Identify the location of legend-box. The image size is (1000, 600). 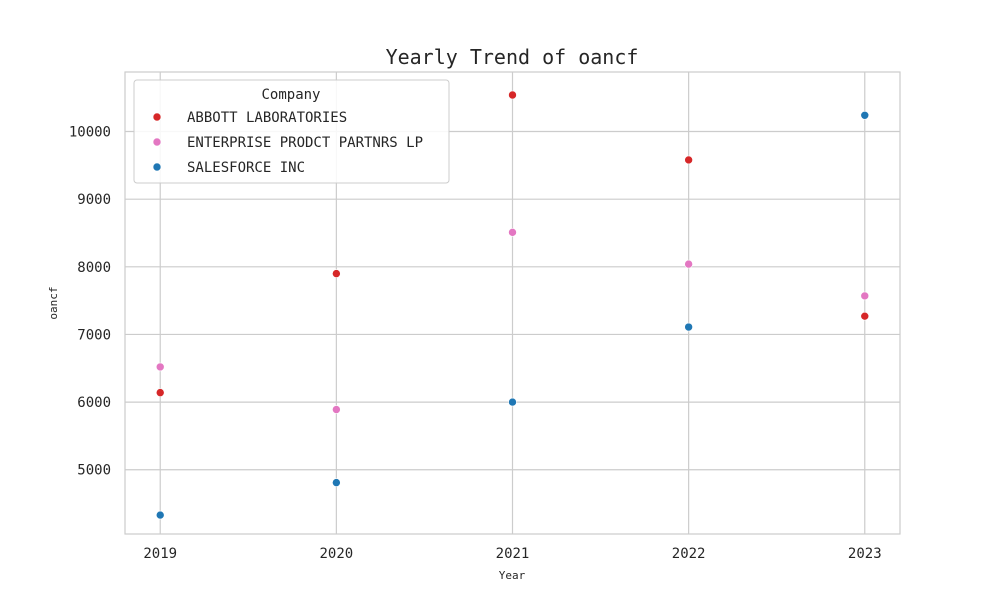
(291, 131).